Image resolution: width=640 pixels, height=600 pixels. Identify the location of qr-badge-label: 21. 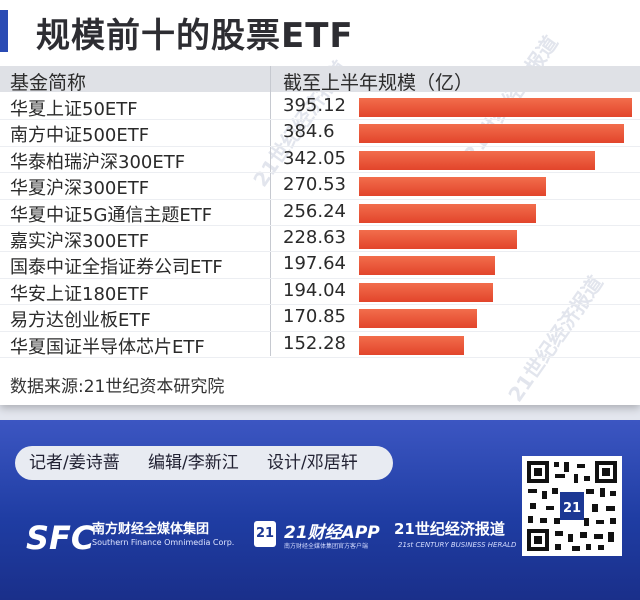
(572, 508).